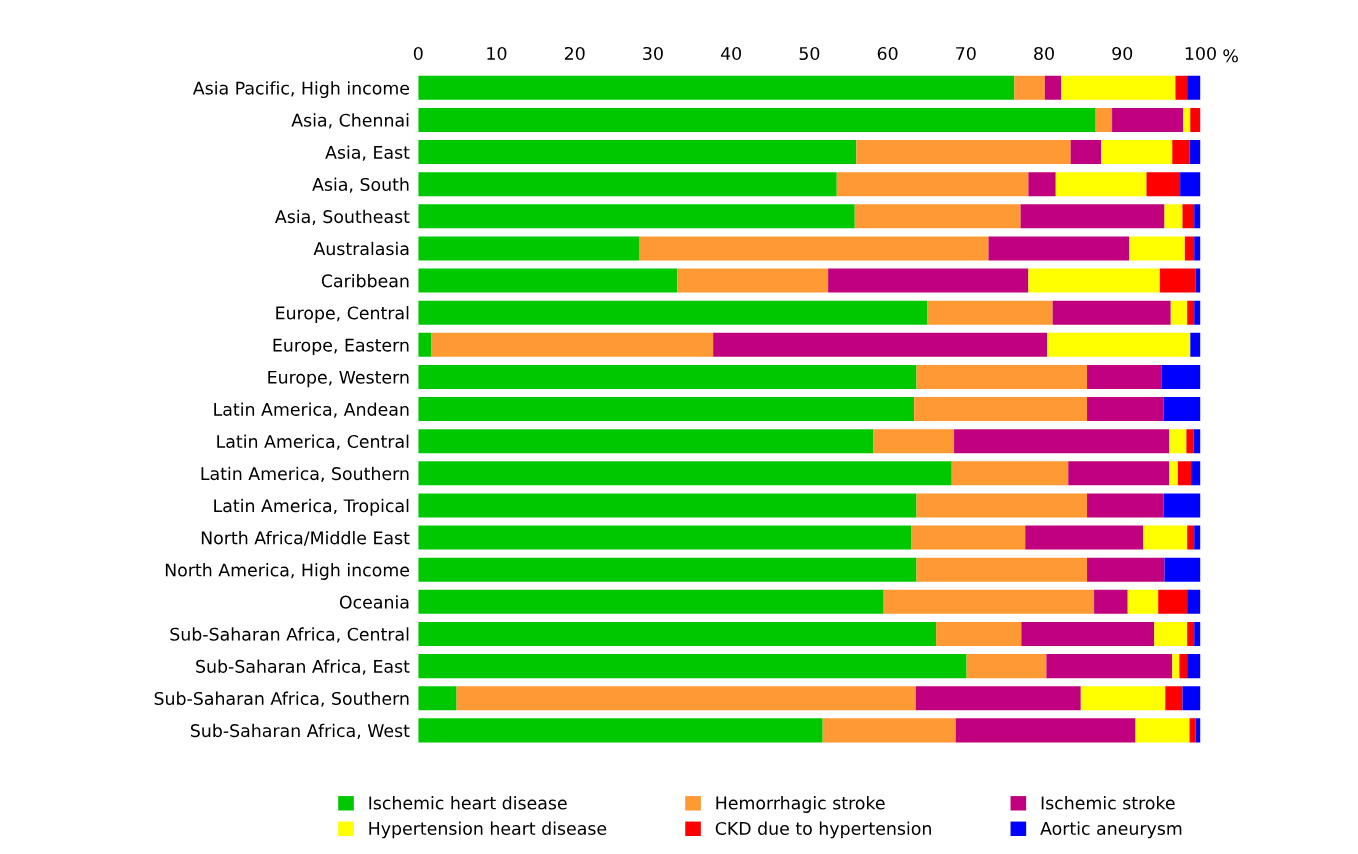 The height and width of the screenshot is (854, 1358). I want to click on y-tick-label: Sub-Saharan Africa, Southern, so click(281, 699).